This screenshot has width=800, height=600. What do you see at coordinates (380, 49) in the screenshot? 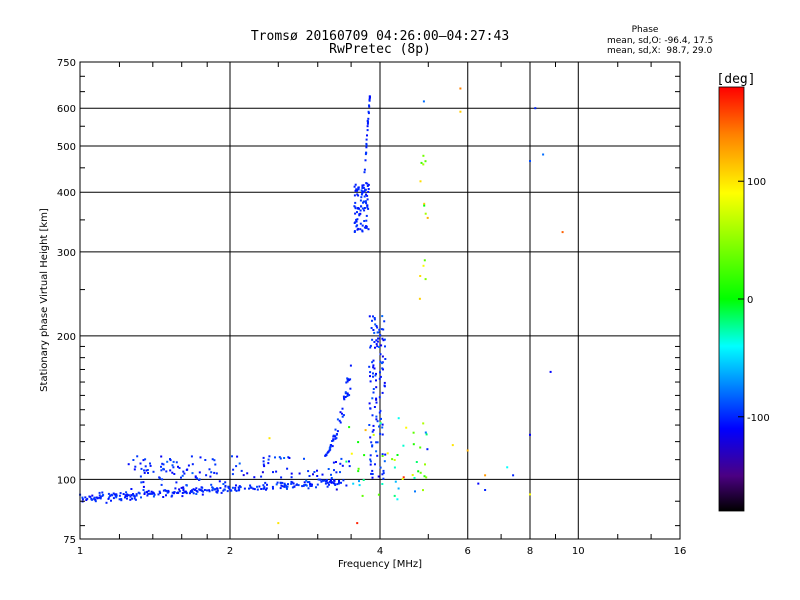
I see `chart-subtitle: RwPretec (8p)` at bounding box center [380, 49].